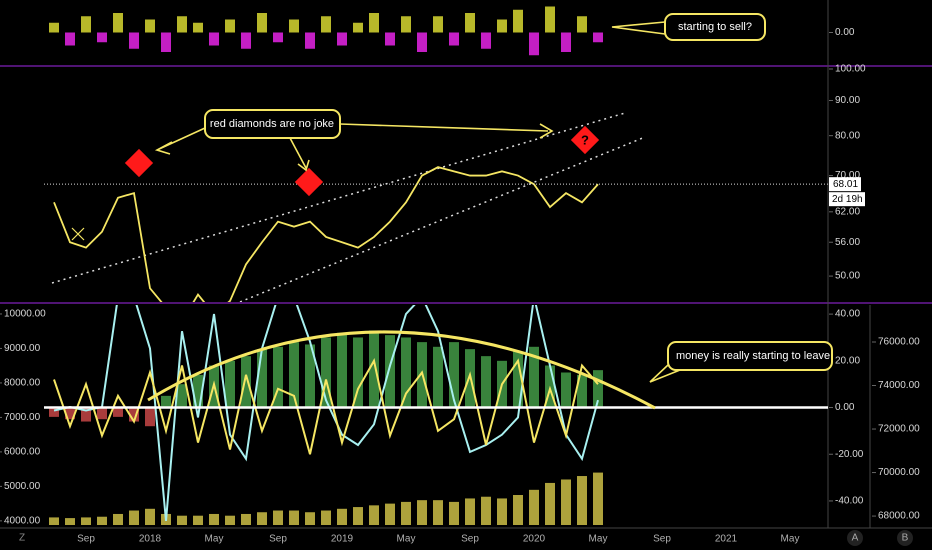 The image size is (932, 550). I want to click on y-tick-label: -20.00, so click(849, 454).